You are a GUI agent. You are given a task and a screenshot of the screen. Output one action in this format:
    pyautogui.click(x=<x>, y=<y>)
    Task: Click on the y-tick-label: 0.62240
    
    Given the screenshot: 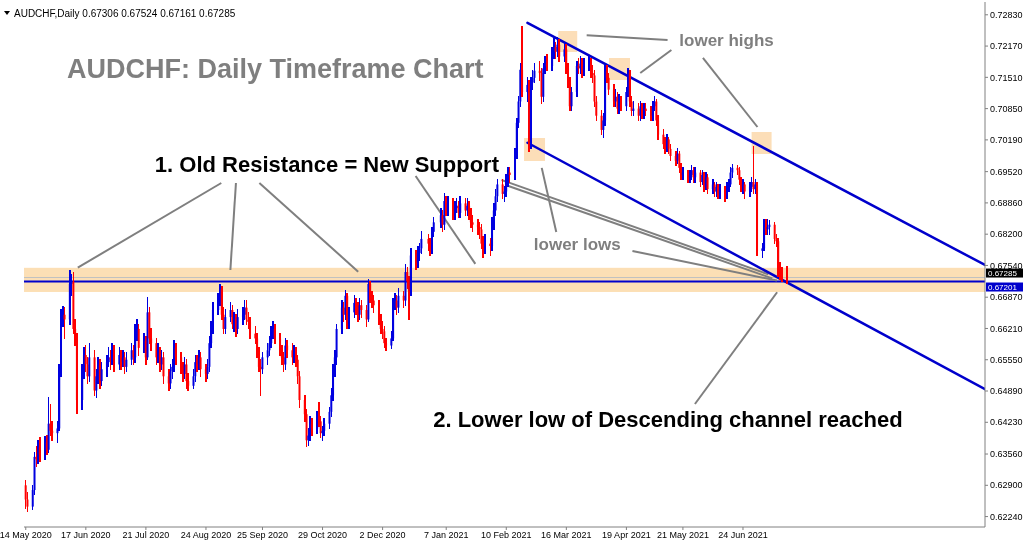 What is the action you would take?
    pyautogui.click(x=1006, y=516)
    